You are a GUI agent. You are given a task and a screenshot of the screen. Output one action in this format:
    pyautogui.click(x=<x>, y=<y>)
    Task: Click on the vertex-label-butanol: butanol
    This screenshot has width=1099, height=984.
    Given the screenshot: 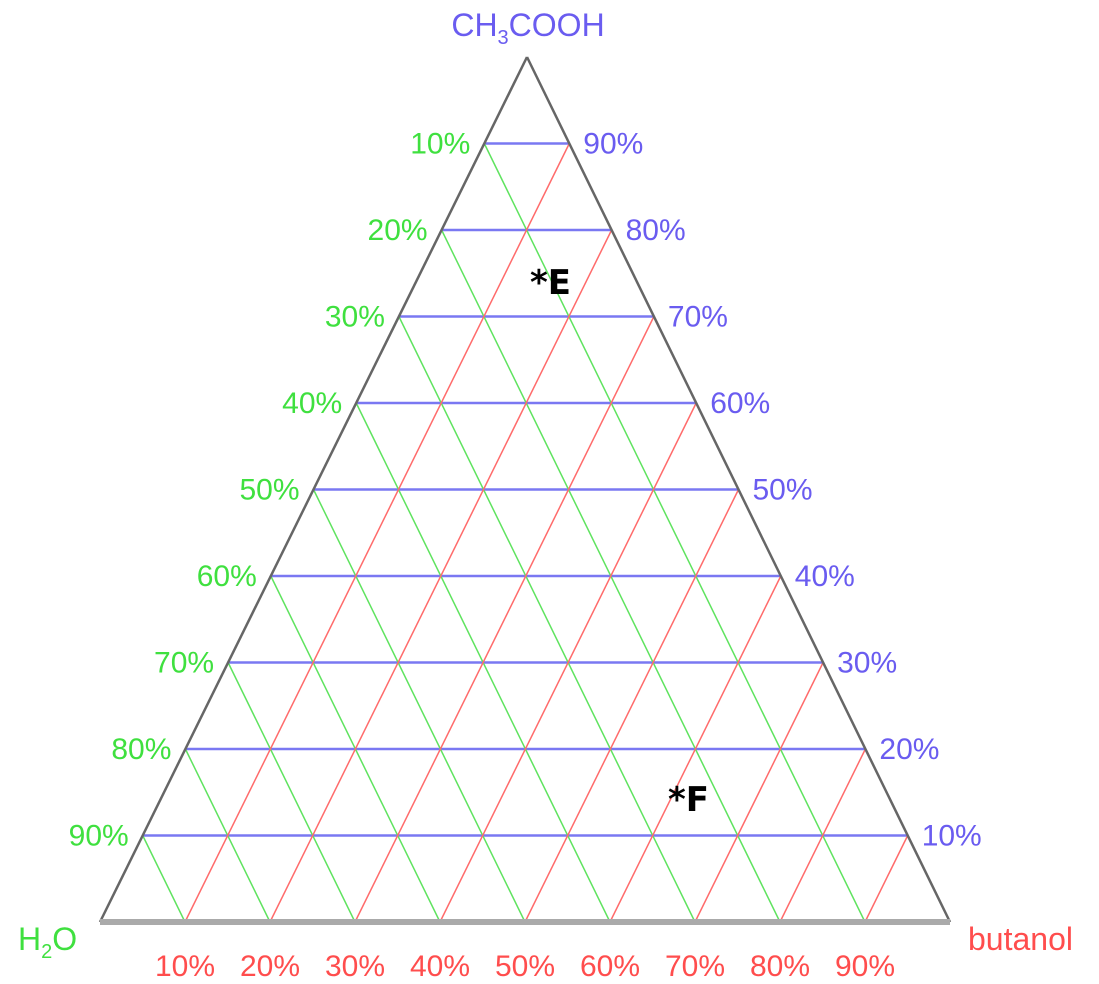 What is the action you would take?
    pyautogui.click(x=1020, y=939)
    